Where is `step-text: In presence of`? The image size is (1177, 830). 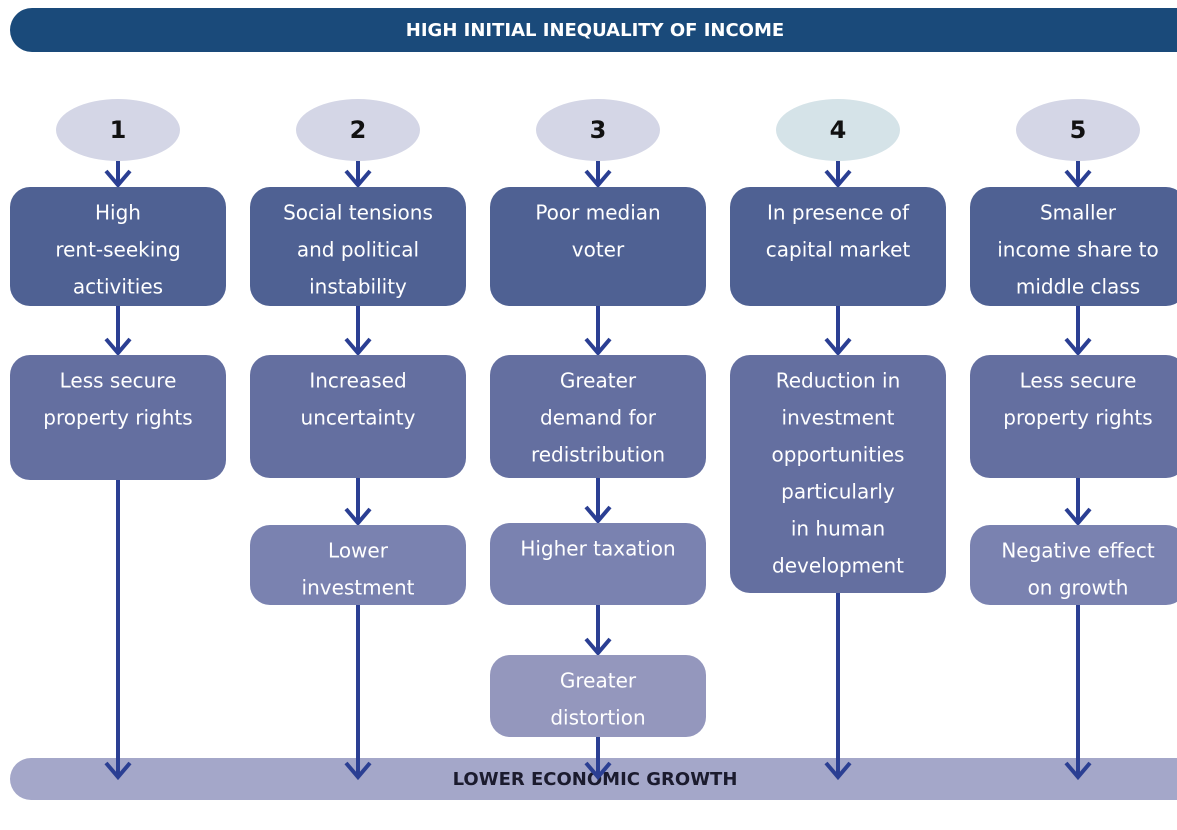 step-text: In presence of is located at coordinates (838, 213).